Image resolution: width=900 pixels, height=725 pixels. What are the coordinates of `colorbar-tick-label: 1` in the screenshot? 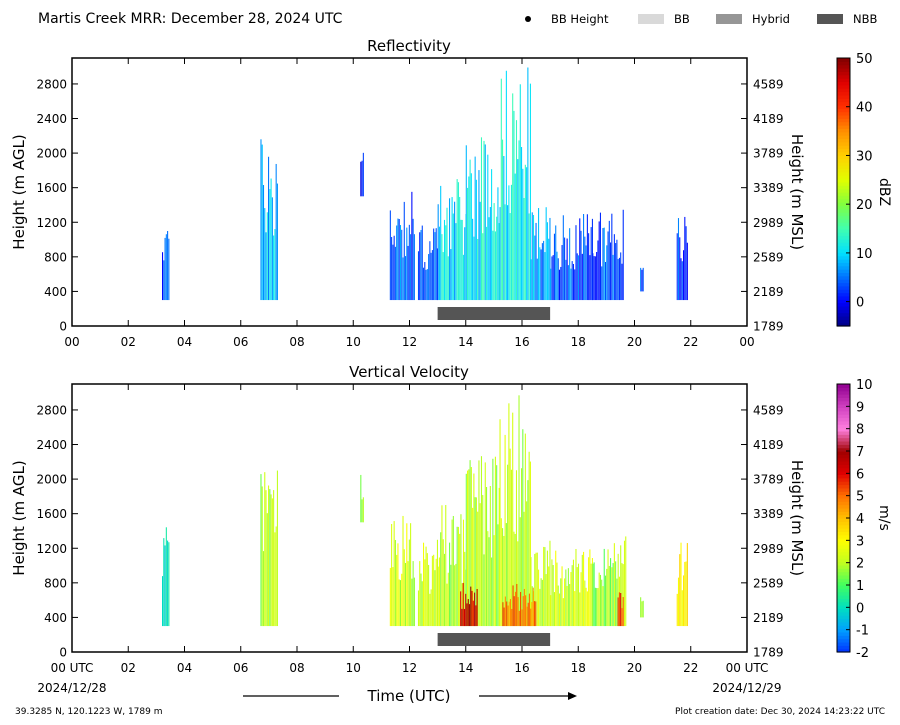 It's located at (860, 586).